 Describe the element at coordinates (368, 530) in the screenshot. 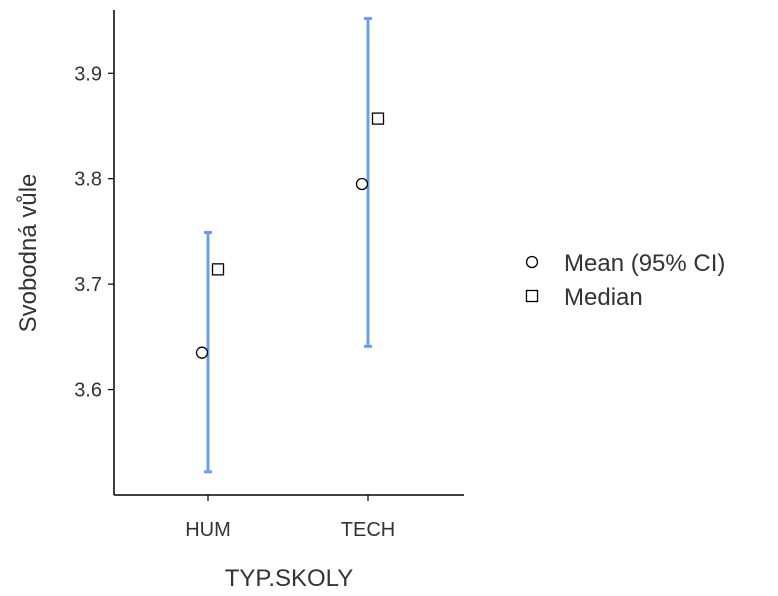

I see `x-tick-label: TECH` at that location.